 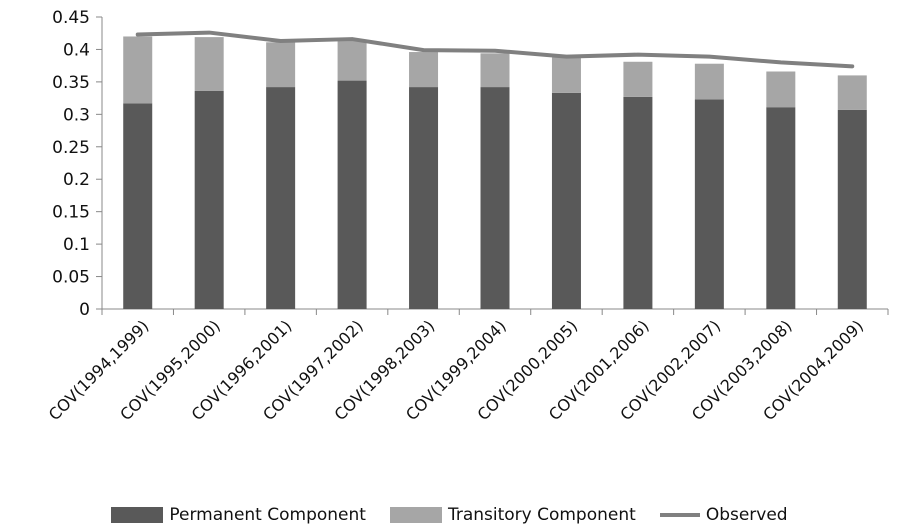 I want to click on y-tick-label: 0.25, so click(x=71, y=148).